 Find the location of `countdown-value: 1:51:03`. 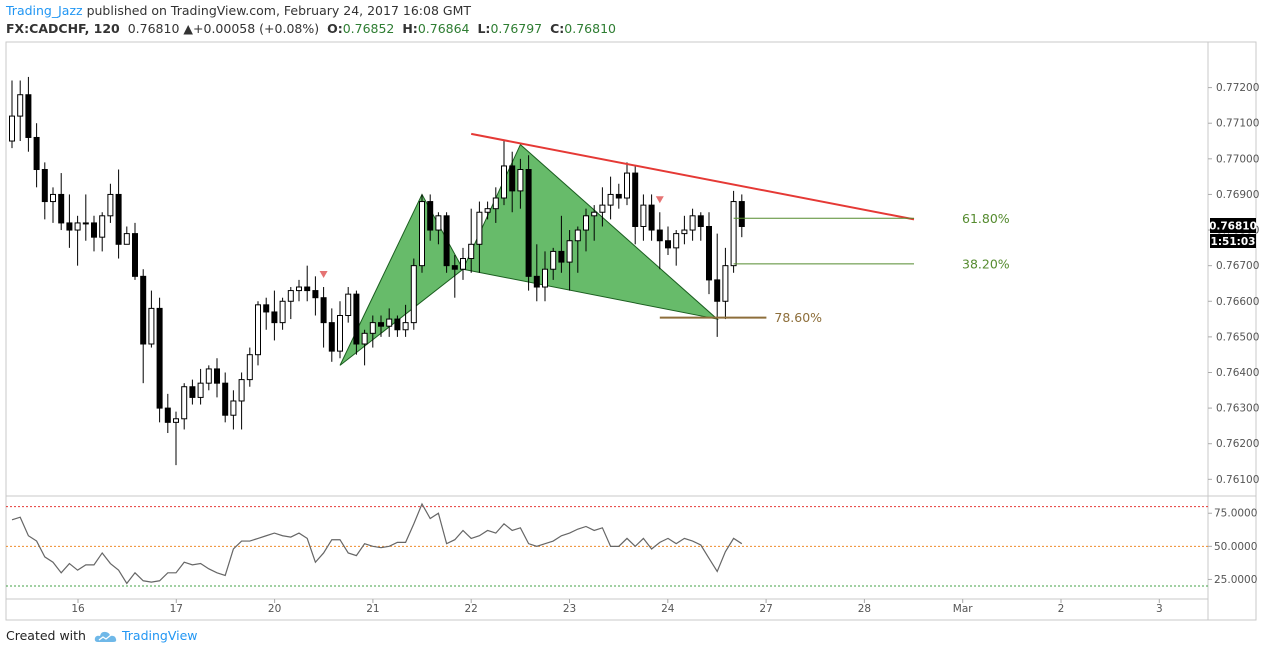

countdown-value: 1:51:03 is located at coordinates (1233, 242).